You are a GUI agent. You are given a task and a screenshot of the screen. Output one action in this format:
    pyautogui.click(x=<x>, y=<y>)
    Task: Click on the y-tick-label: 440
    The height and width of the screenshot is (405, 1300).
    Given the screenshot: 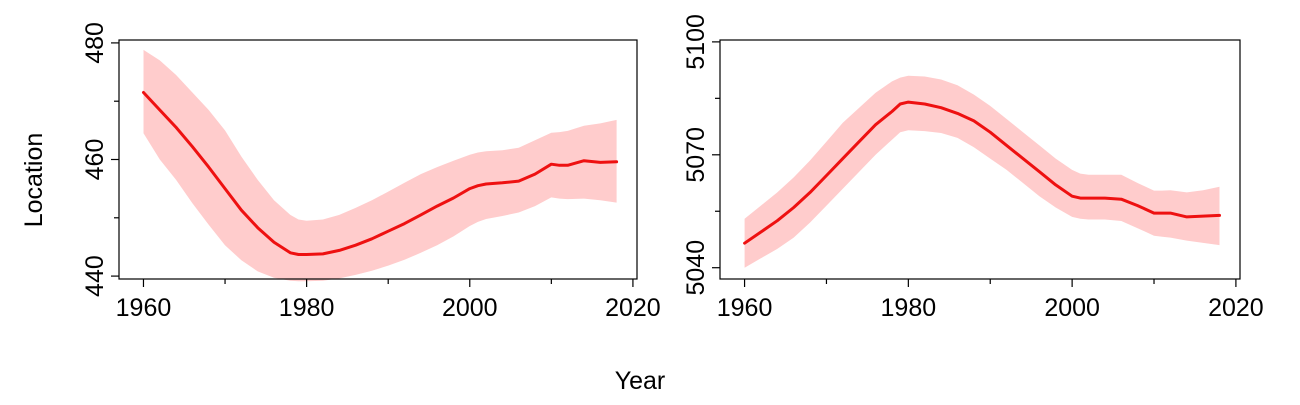 What is the action you would take?
    pyautogui.click(x=95, y=276)
    